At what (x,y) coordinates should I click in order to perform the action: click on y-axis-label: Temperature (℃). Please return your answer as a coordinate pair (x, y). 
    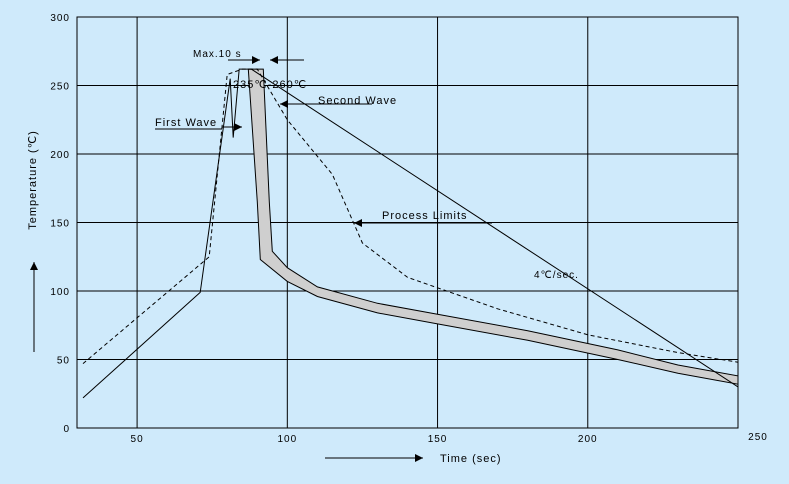
    Looking at the image, I should click on (33, 180).